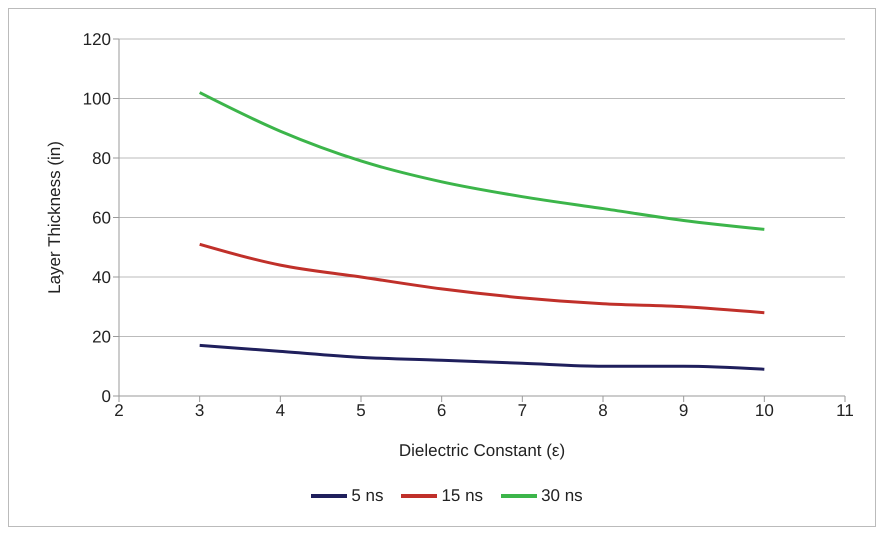  What do you see at coordinates (562, 496) in the screenshot?
I see `legend-label: 30 ns` at bounding box center [562, 496].